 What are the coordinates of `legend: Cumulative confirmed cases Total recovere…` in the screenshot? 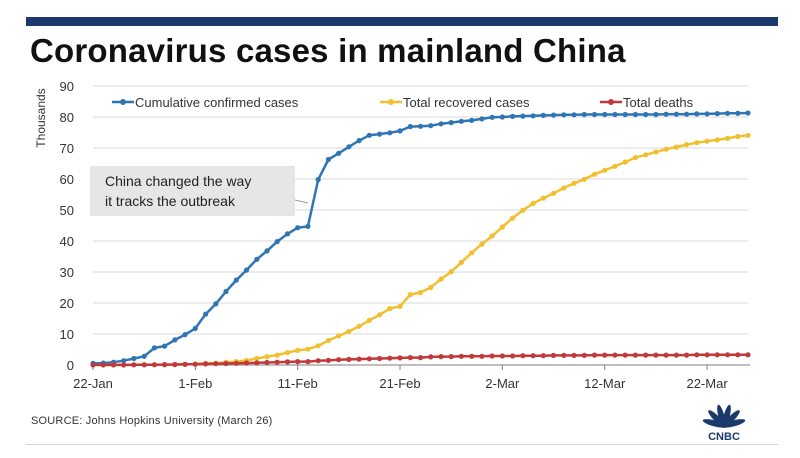 It's located at (403, 102).